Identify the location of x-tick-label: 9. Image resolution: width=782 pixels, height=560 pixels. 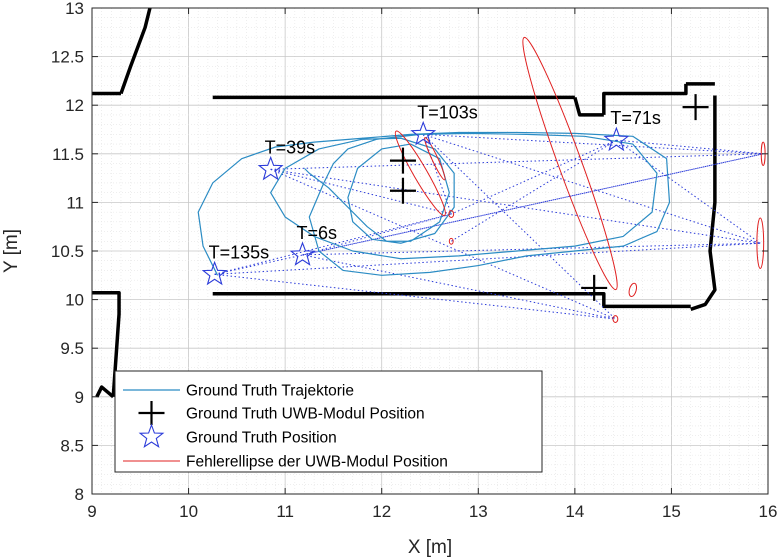
(91, 511).